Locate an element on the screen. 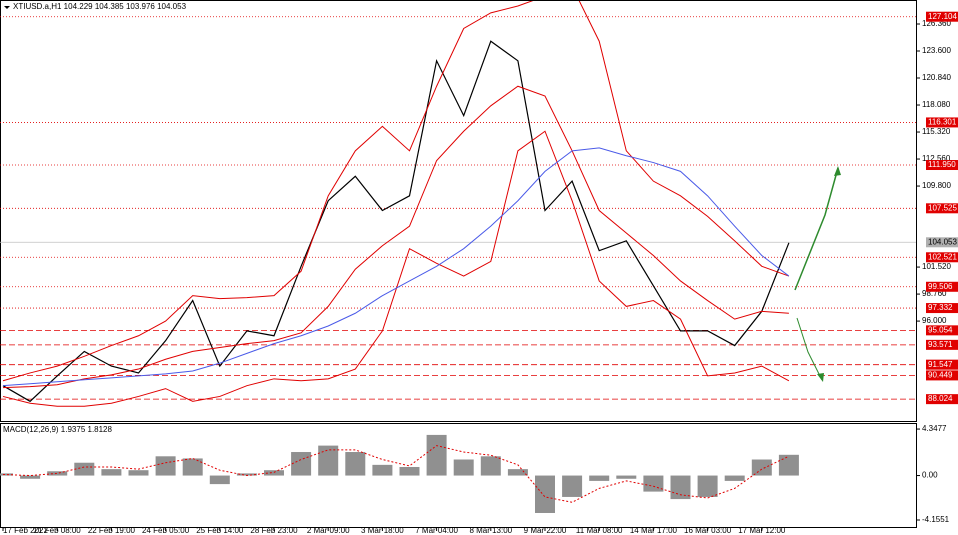 The height and width of the screenshot is (535, 958). y-tick-label: 98.760 is located at coordinates (934, 293).